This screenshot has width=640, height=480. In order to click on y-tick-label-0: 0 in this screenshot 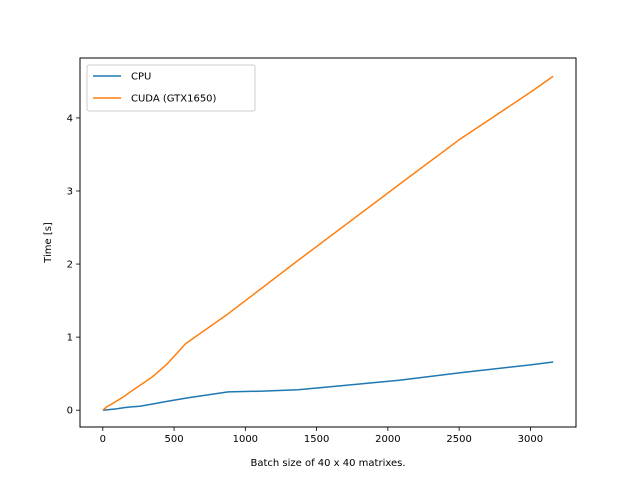, I will do `click(70, 411)`.